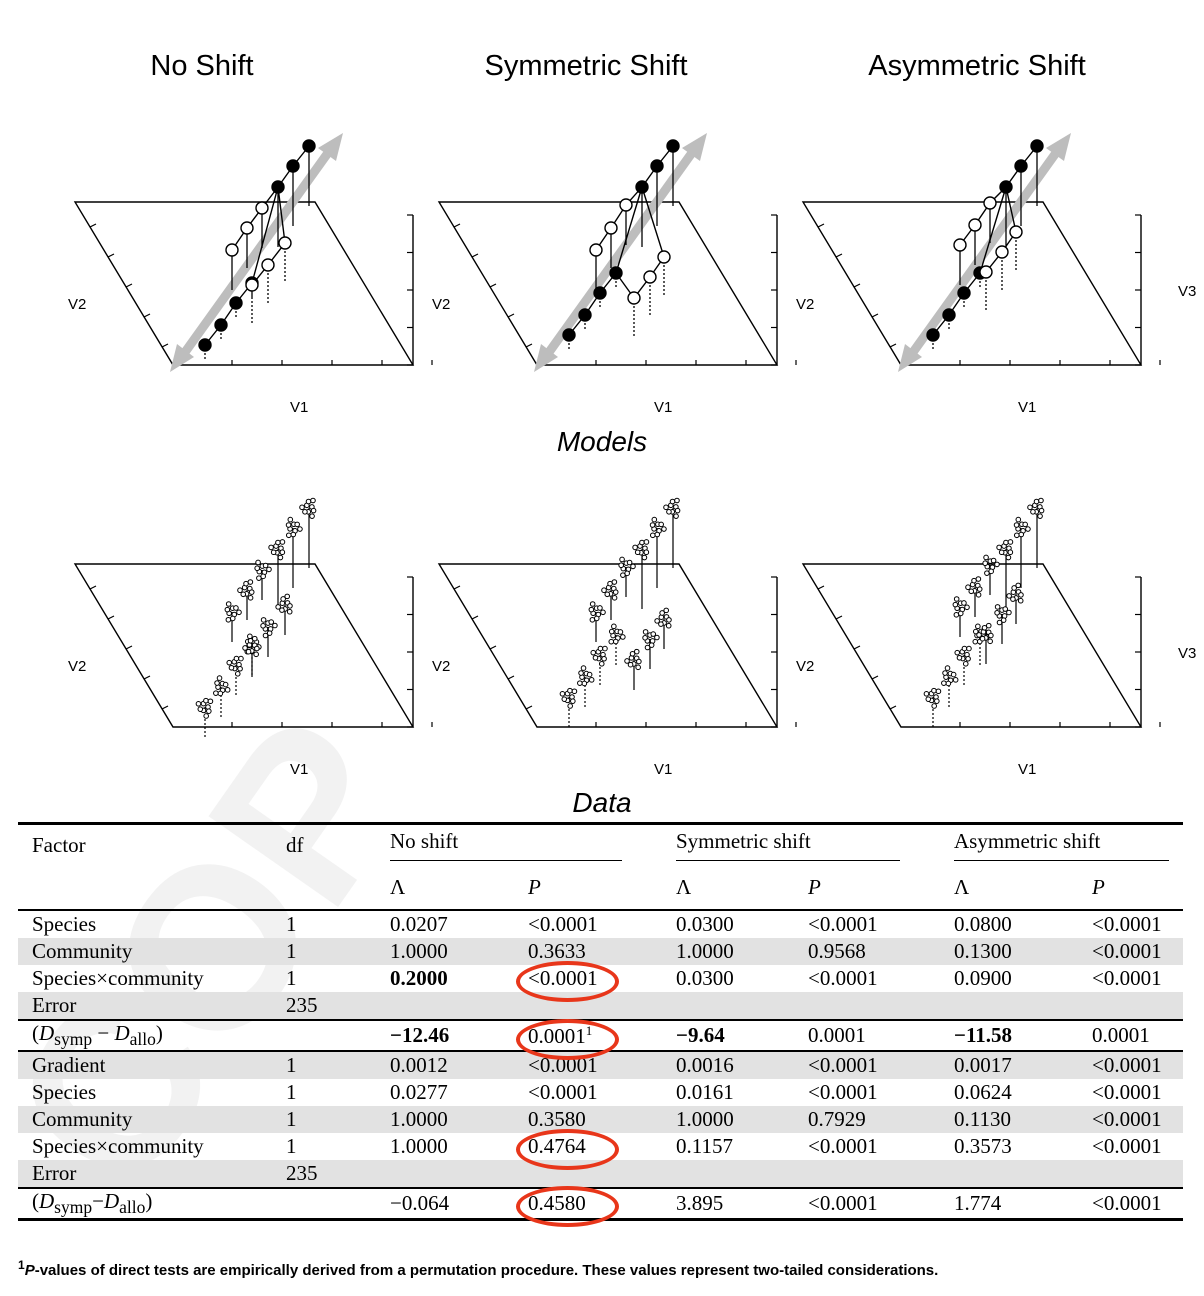 Image resolution: width=1204 pixels, height=1296 pixels. What do you see at coordinates (600, 293) in the screenshot?
I see `filled-point` at bounding box center [600, 293].